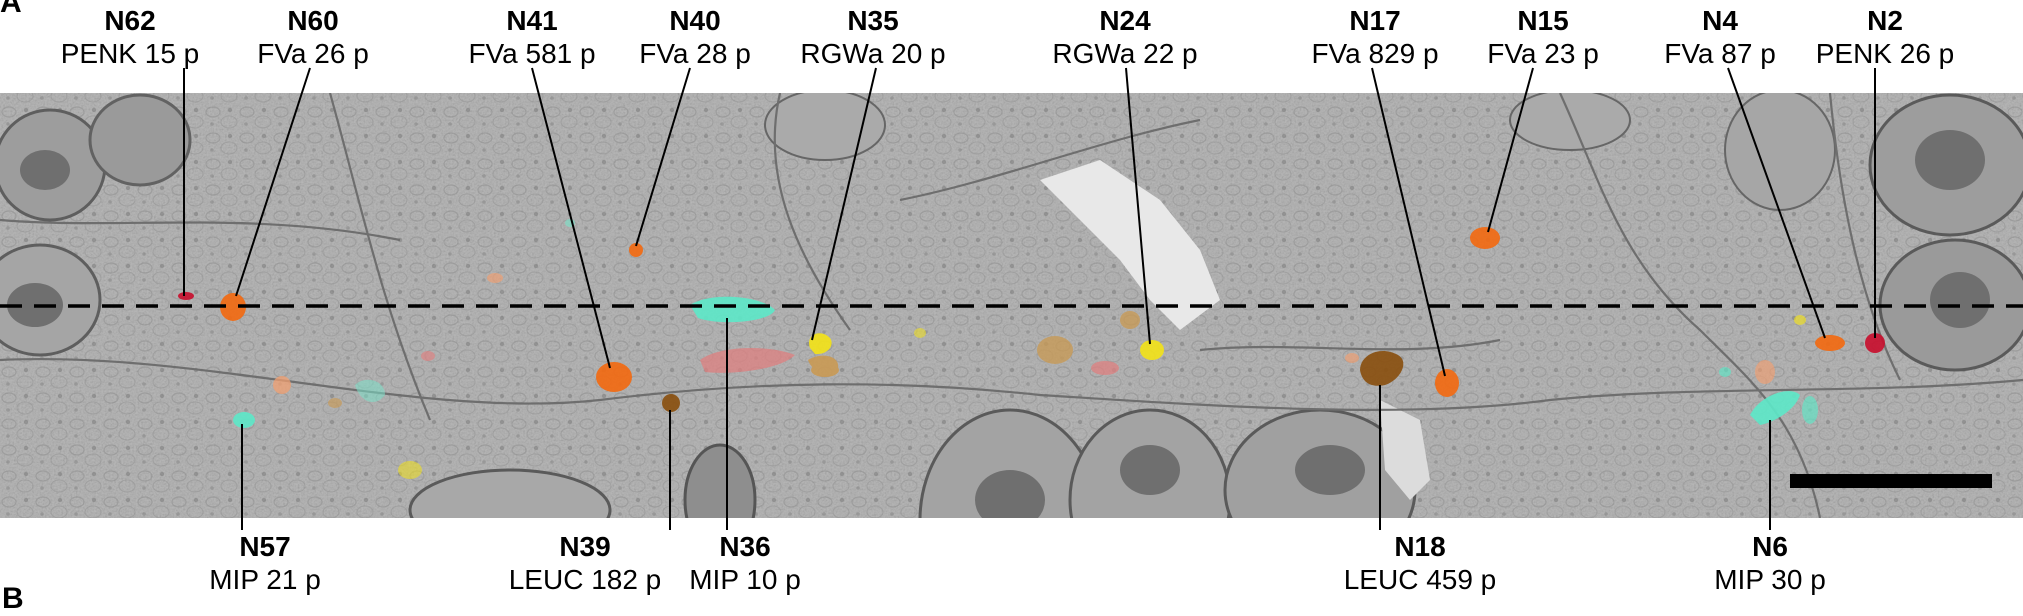 This screenshot has height=616, width=2023. Describe the element at coordinates (1875, 343) in the screenshot. I see `cluster-n2` at that location.